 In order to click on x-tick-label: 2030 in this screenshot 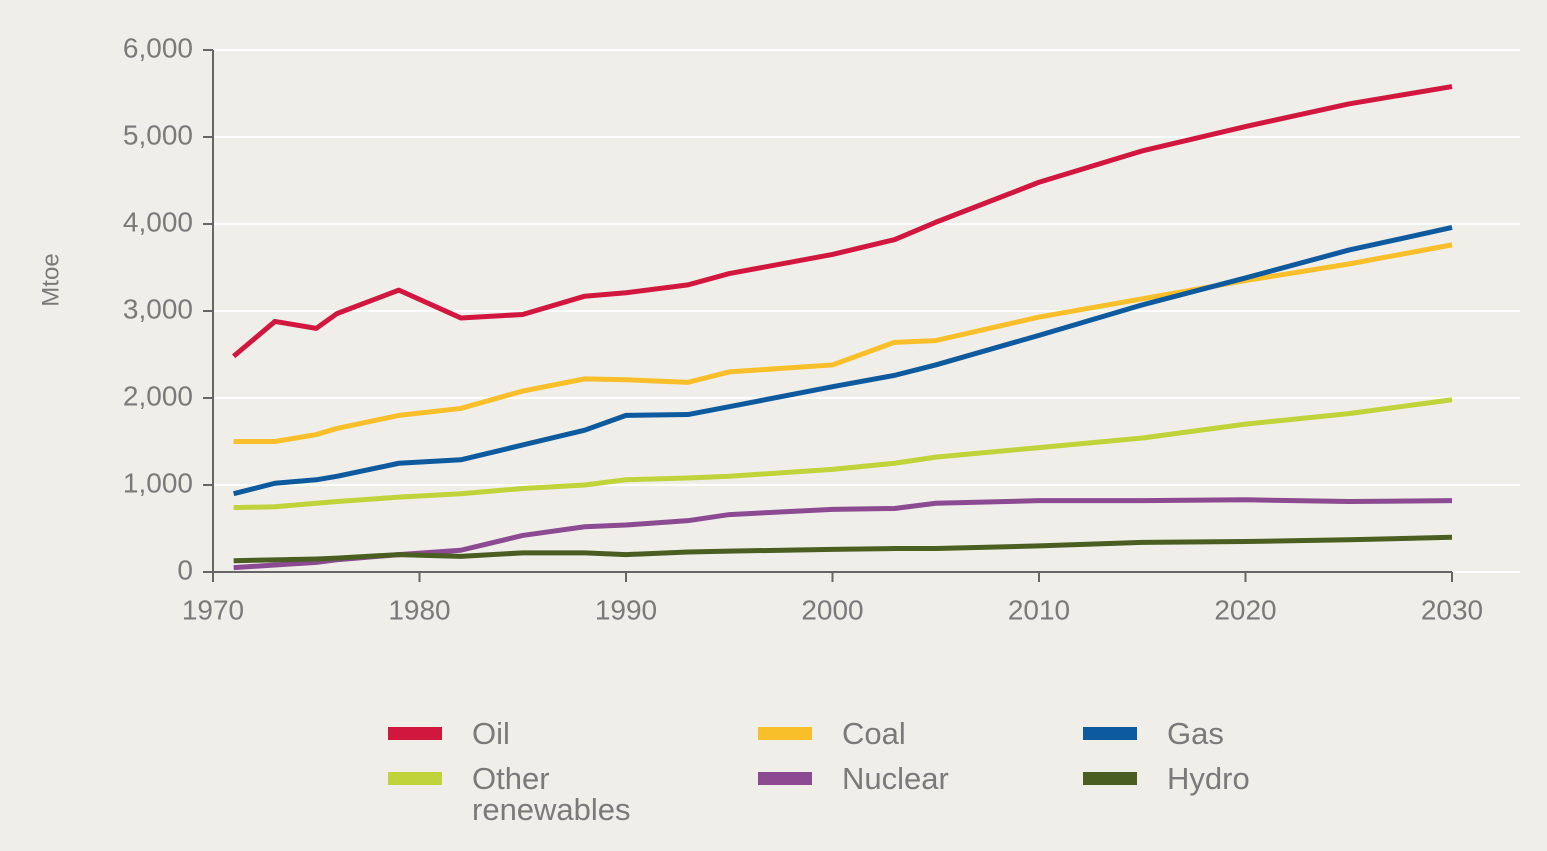, I will do `click(1452, 609)`.